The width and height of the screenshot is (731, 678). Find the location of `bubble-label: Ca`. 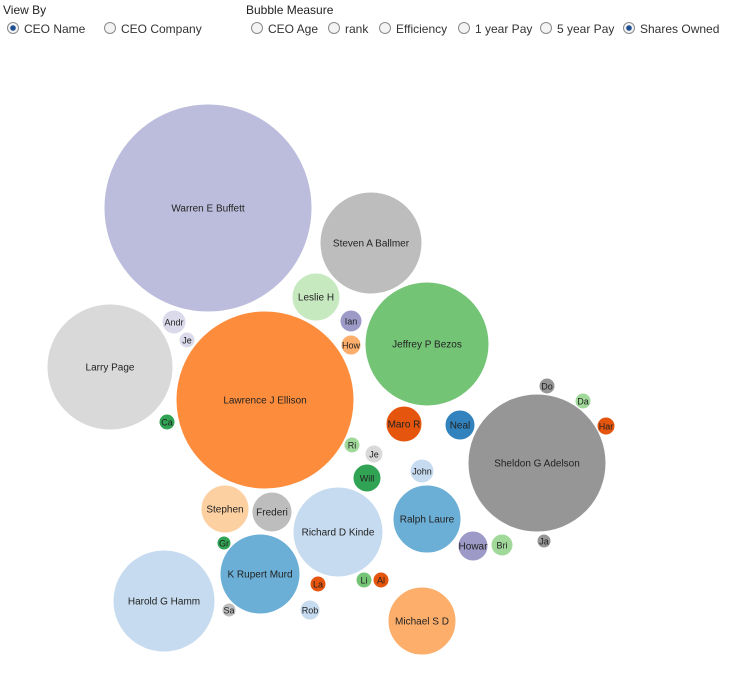

bubble-label: Ca is located at coordinates (167, 423).